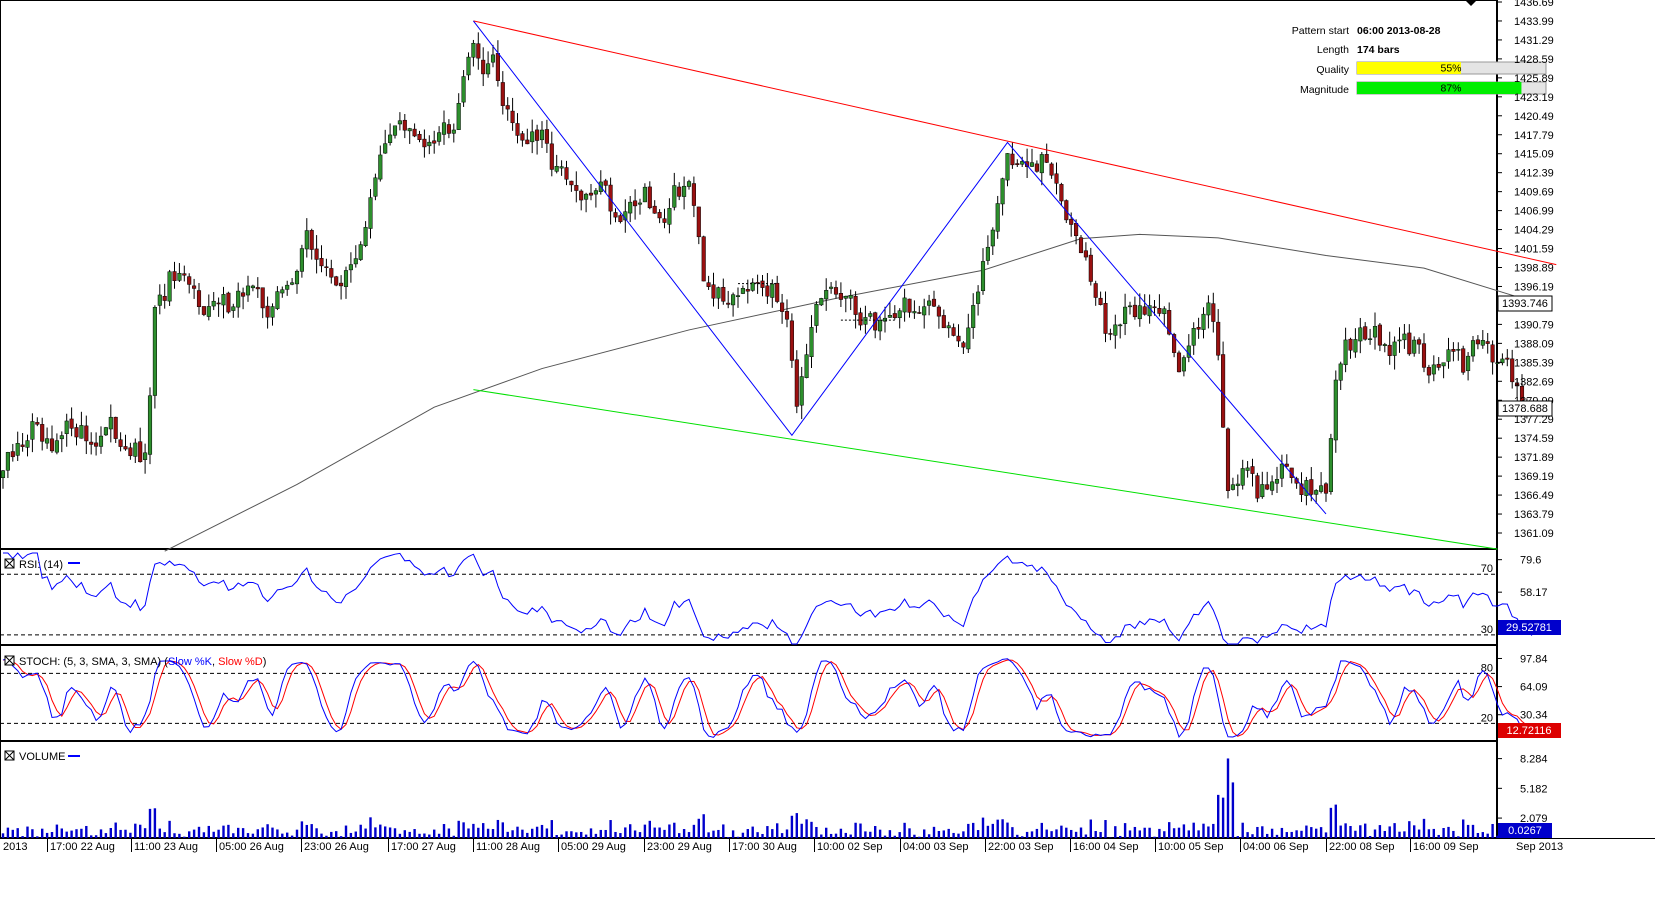 The width and height of the screenshot is (1655, 897). What do you see at coordinates (768, 598) in the screenshot?
I see `rsi-line` at bounding box center [768, 598].